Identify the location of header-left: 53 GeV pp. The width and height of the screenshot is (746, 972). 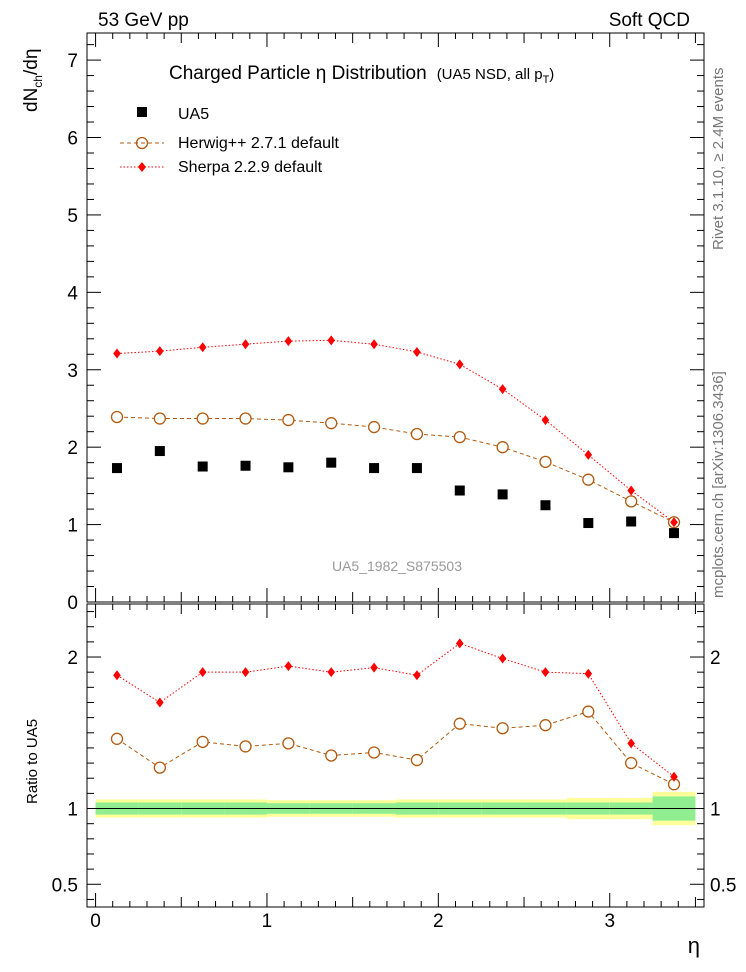
(143, 20).